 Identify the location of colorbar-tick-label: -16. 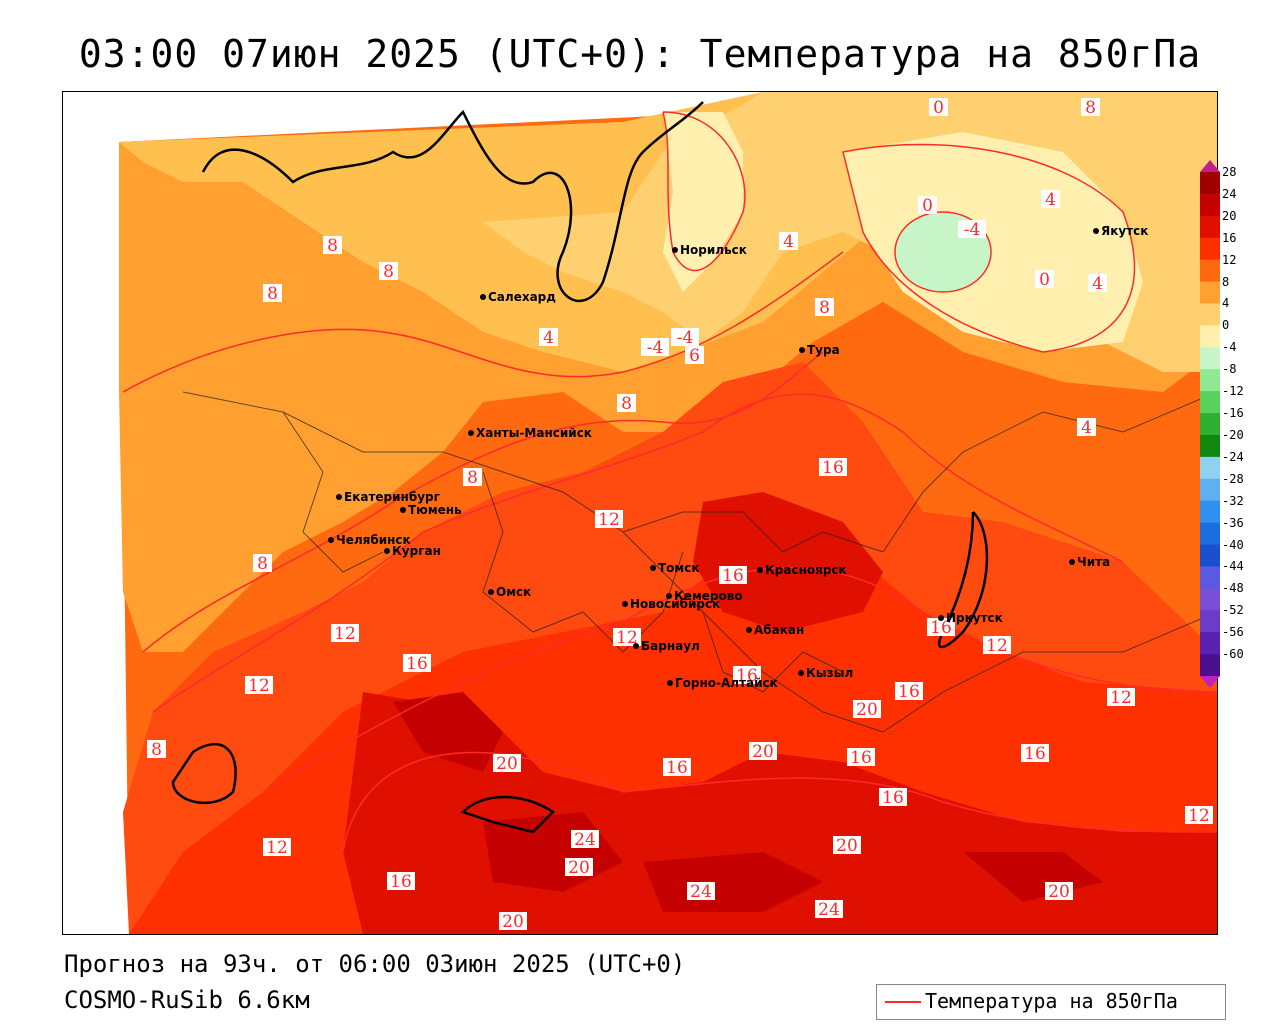
(1233, 413).